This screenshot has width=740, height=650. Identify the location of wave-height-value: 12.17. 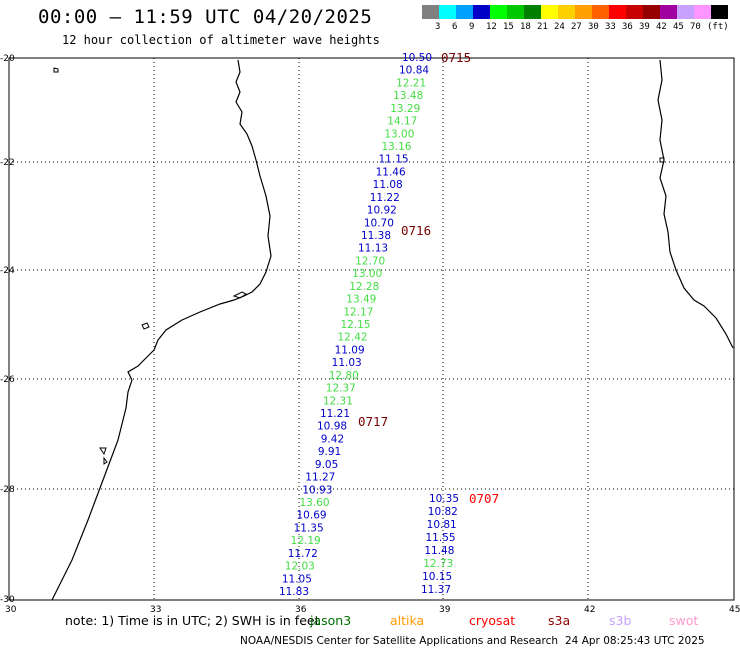
(358, 312).